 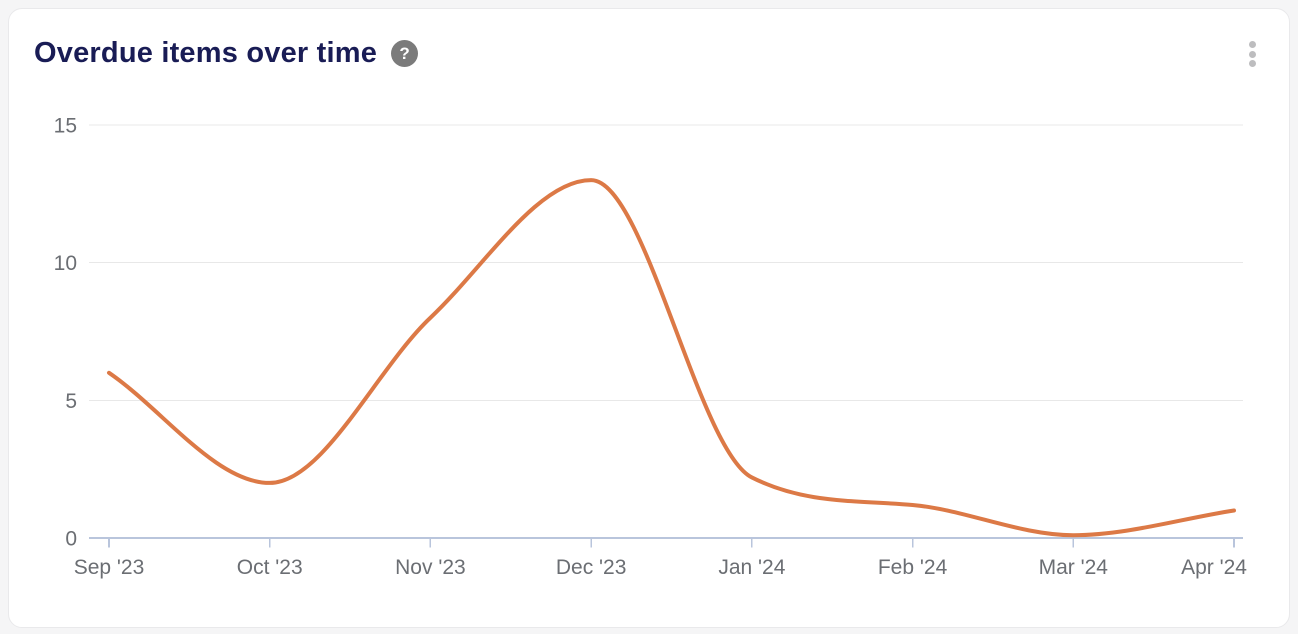 I want to click on help-icon: ?, so click(x=405, y=53).